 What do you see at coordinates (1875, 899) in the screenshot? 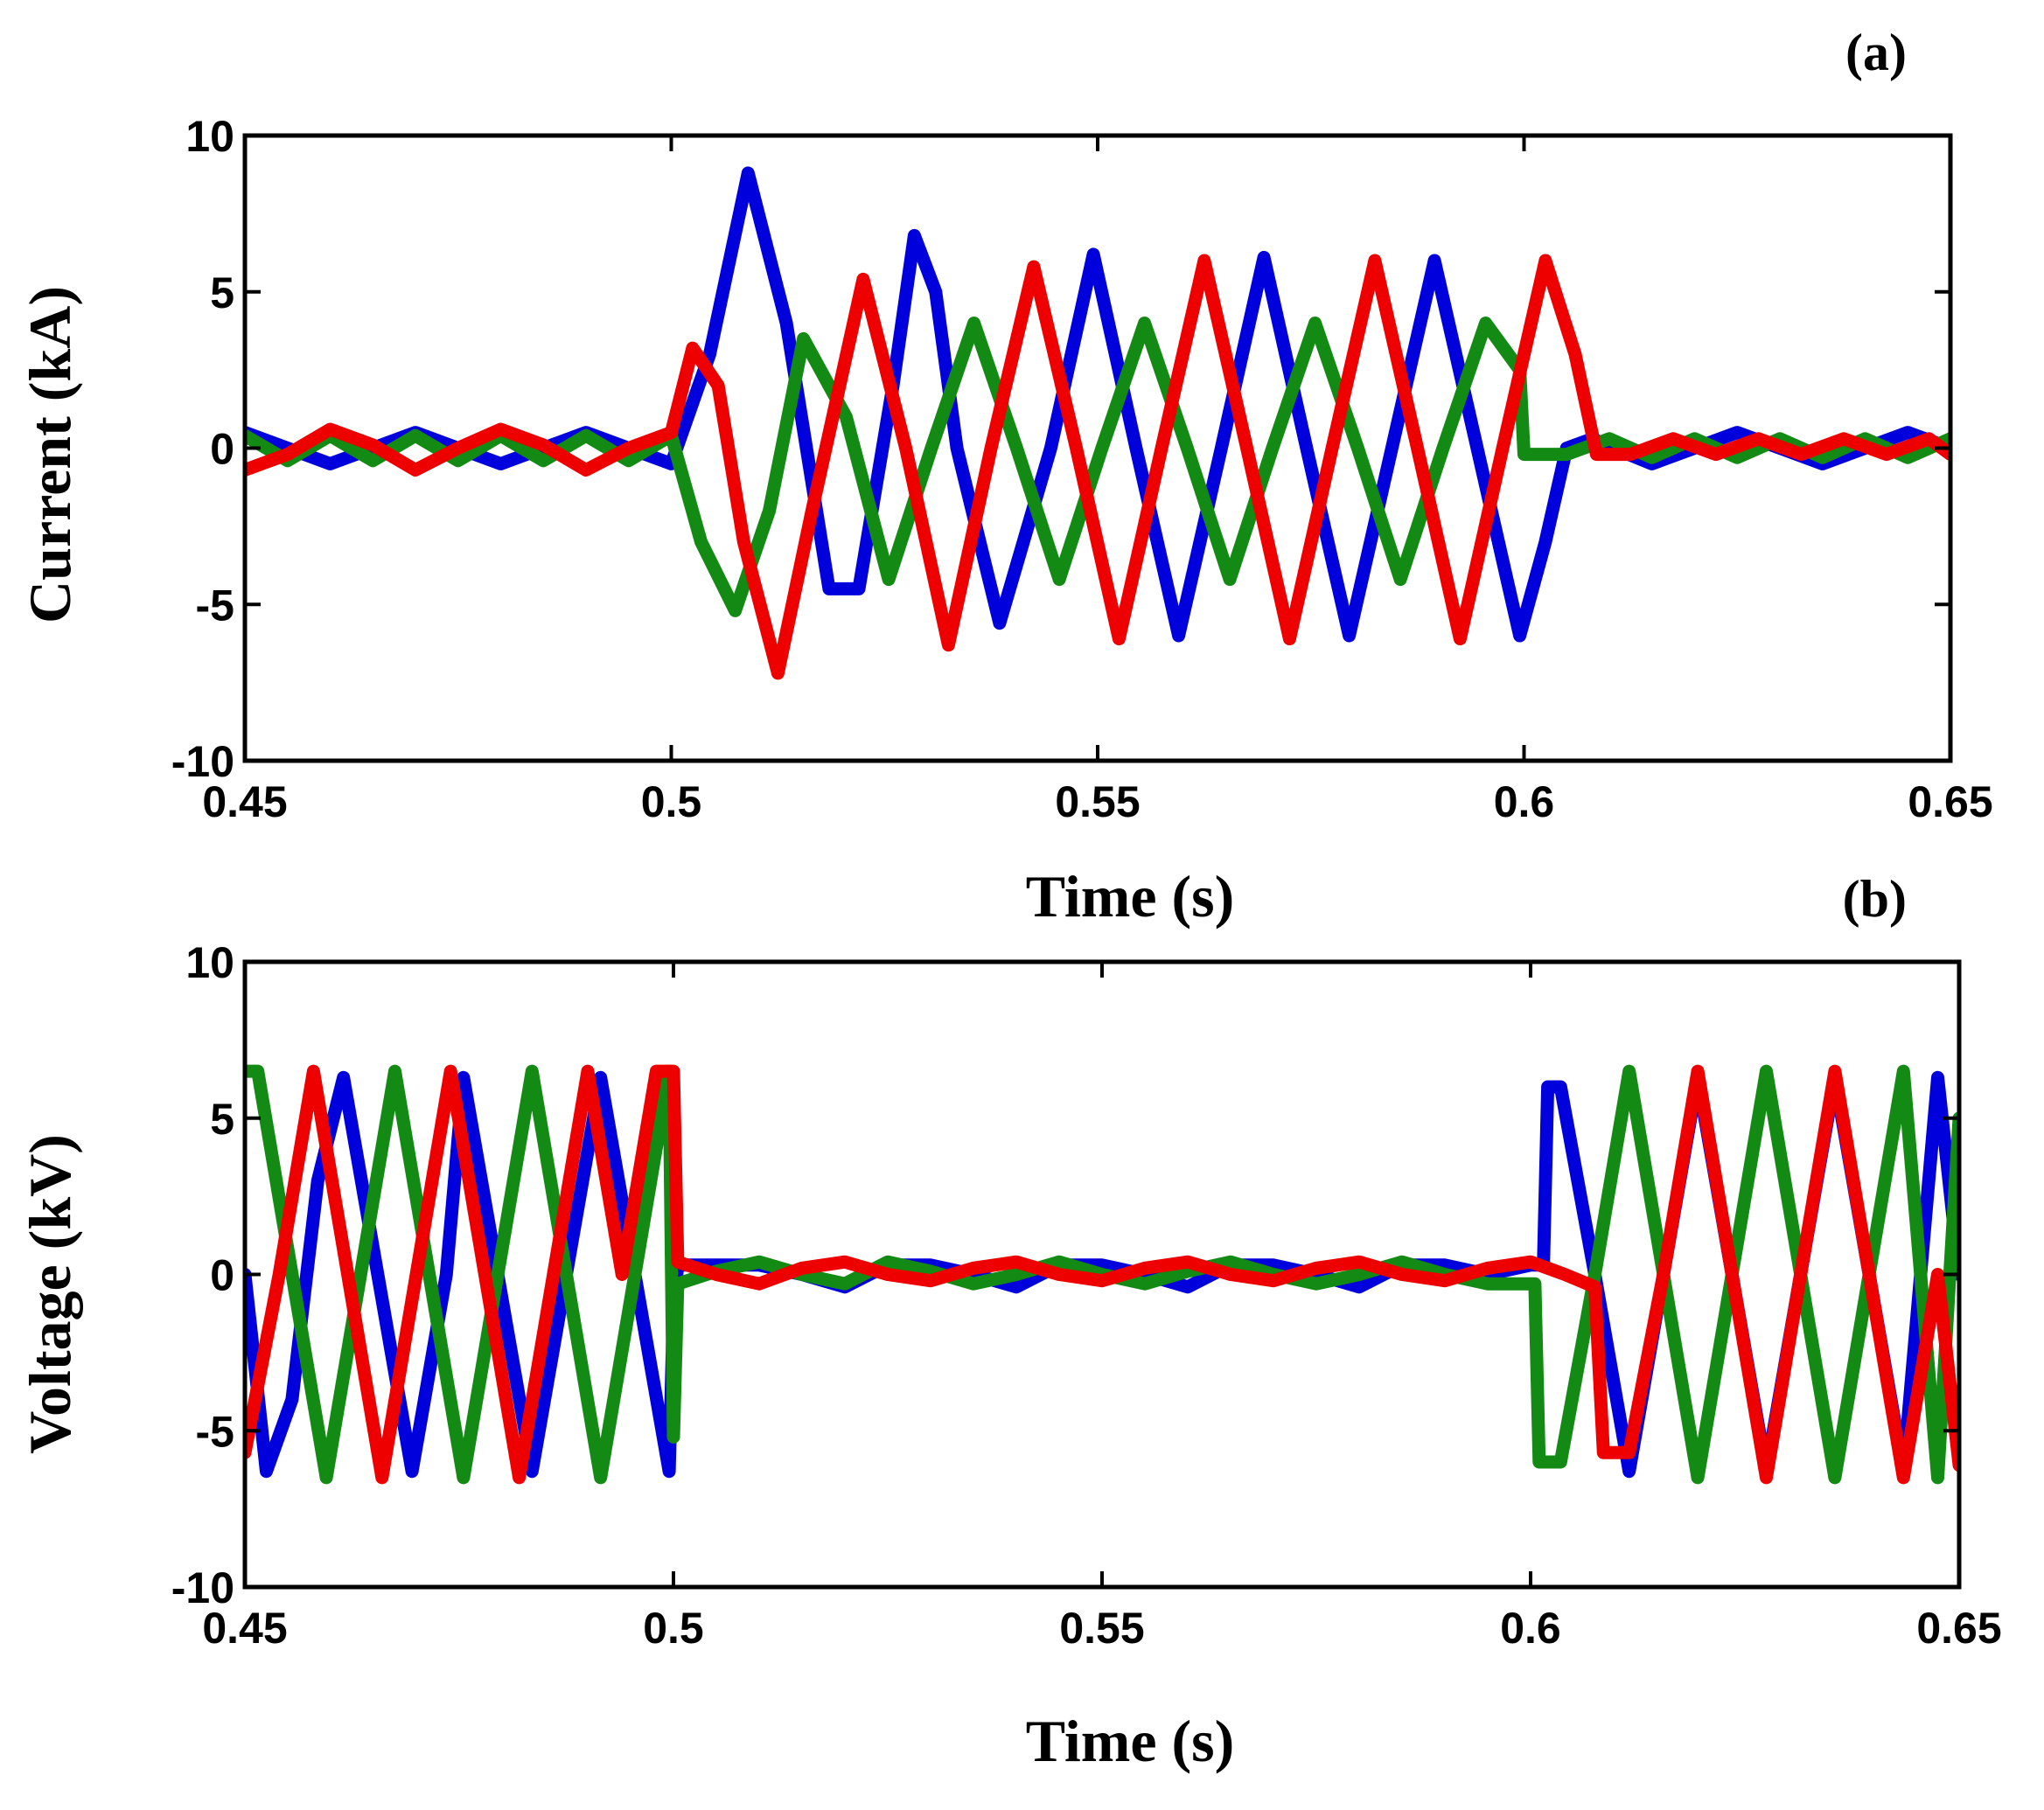
I see `panel-label: (b)` at bounding box center [1875, 899].